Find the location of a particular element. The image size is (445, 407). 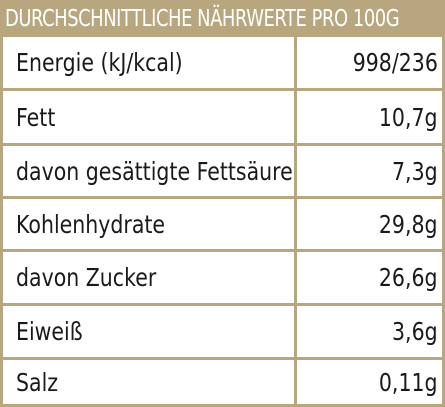

row-label-cell: Fett is located at coordinates (150, 117).